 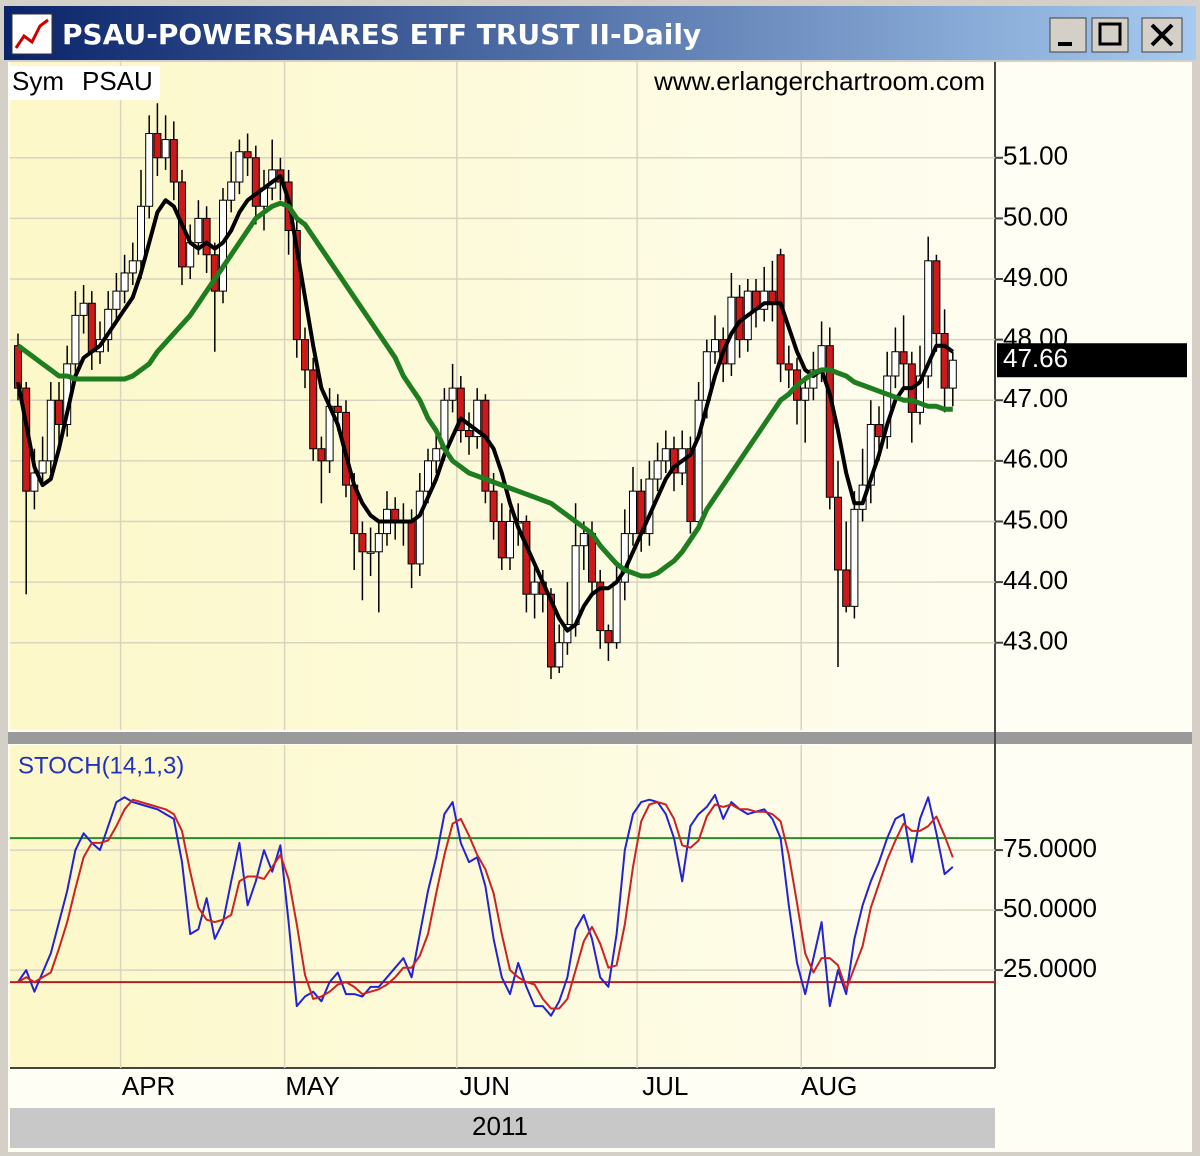 I want to click on year-label: 2011, so click(x=500, y=1126).